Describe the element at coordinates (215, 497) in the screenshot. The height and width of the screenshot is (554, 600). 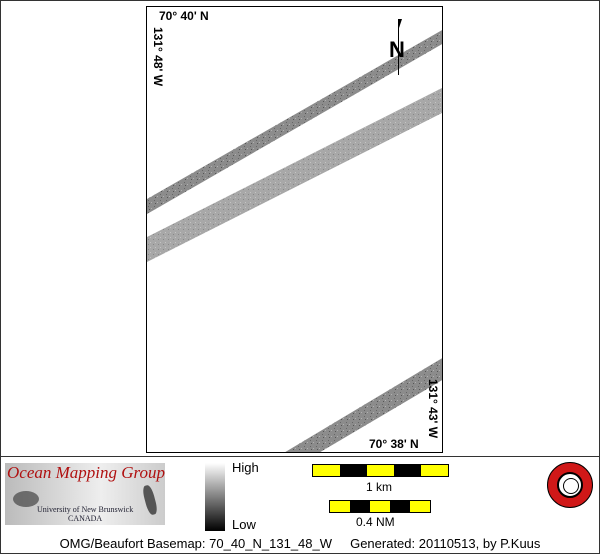
I see `intensity-legend-bar` at that location.